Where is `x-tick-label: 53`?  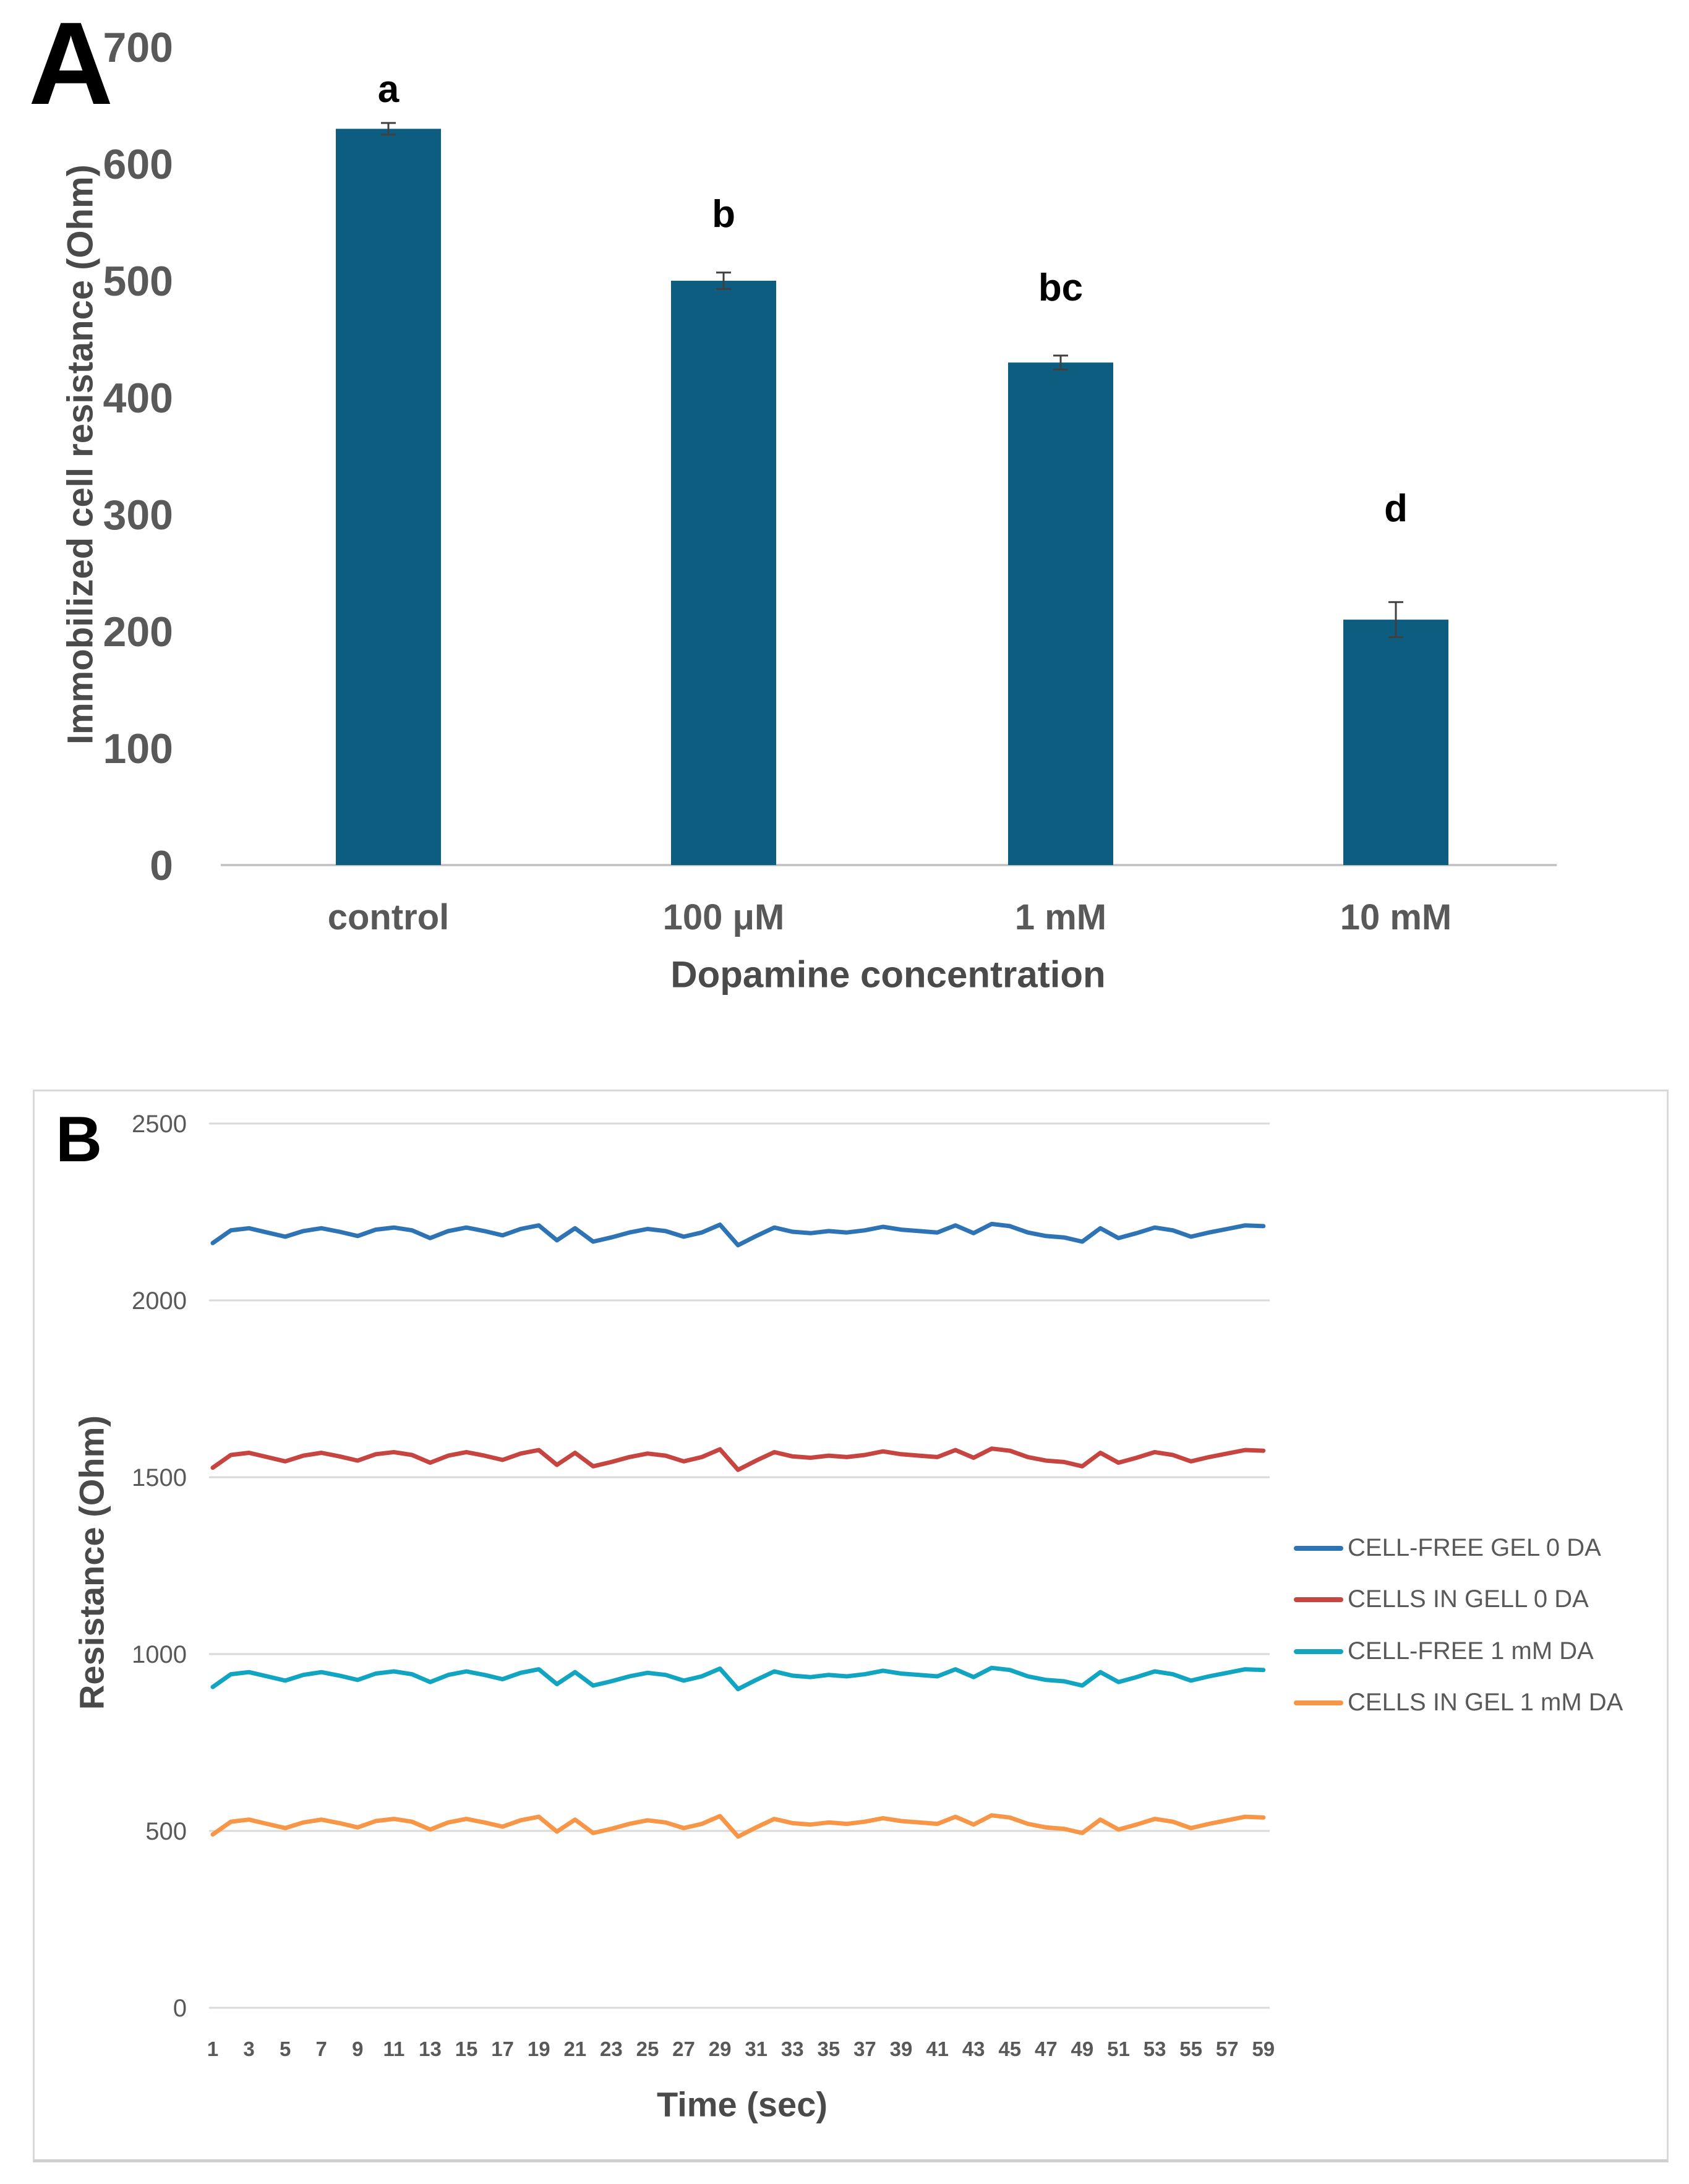 x-tick-label: 53 is located at coordinates (1155, 2048).